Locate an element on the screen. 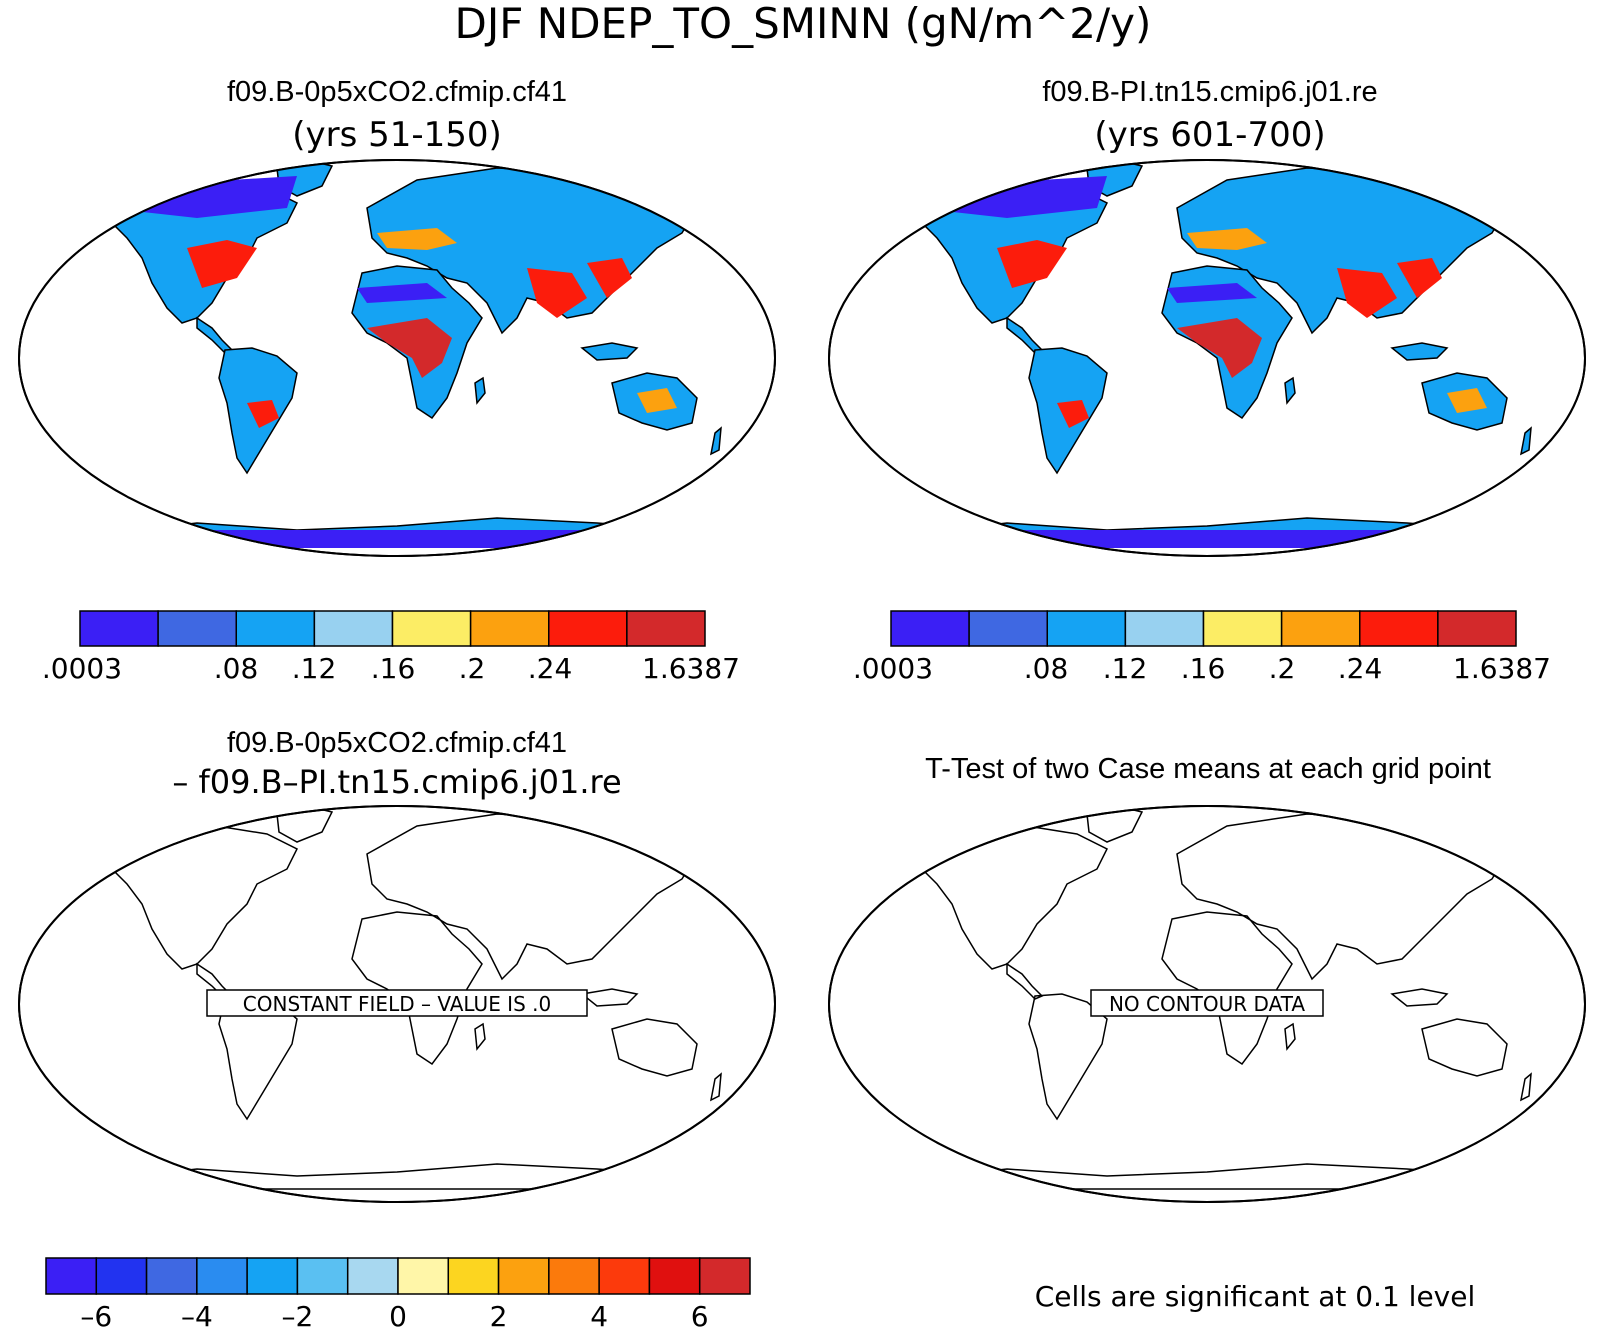 This screenshot has height=1327, width=1606. panel-1-title: f09.B-0p5xCO2.cfmip.cf41 is located at coordinates (397, 92).